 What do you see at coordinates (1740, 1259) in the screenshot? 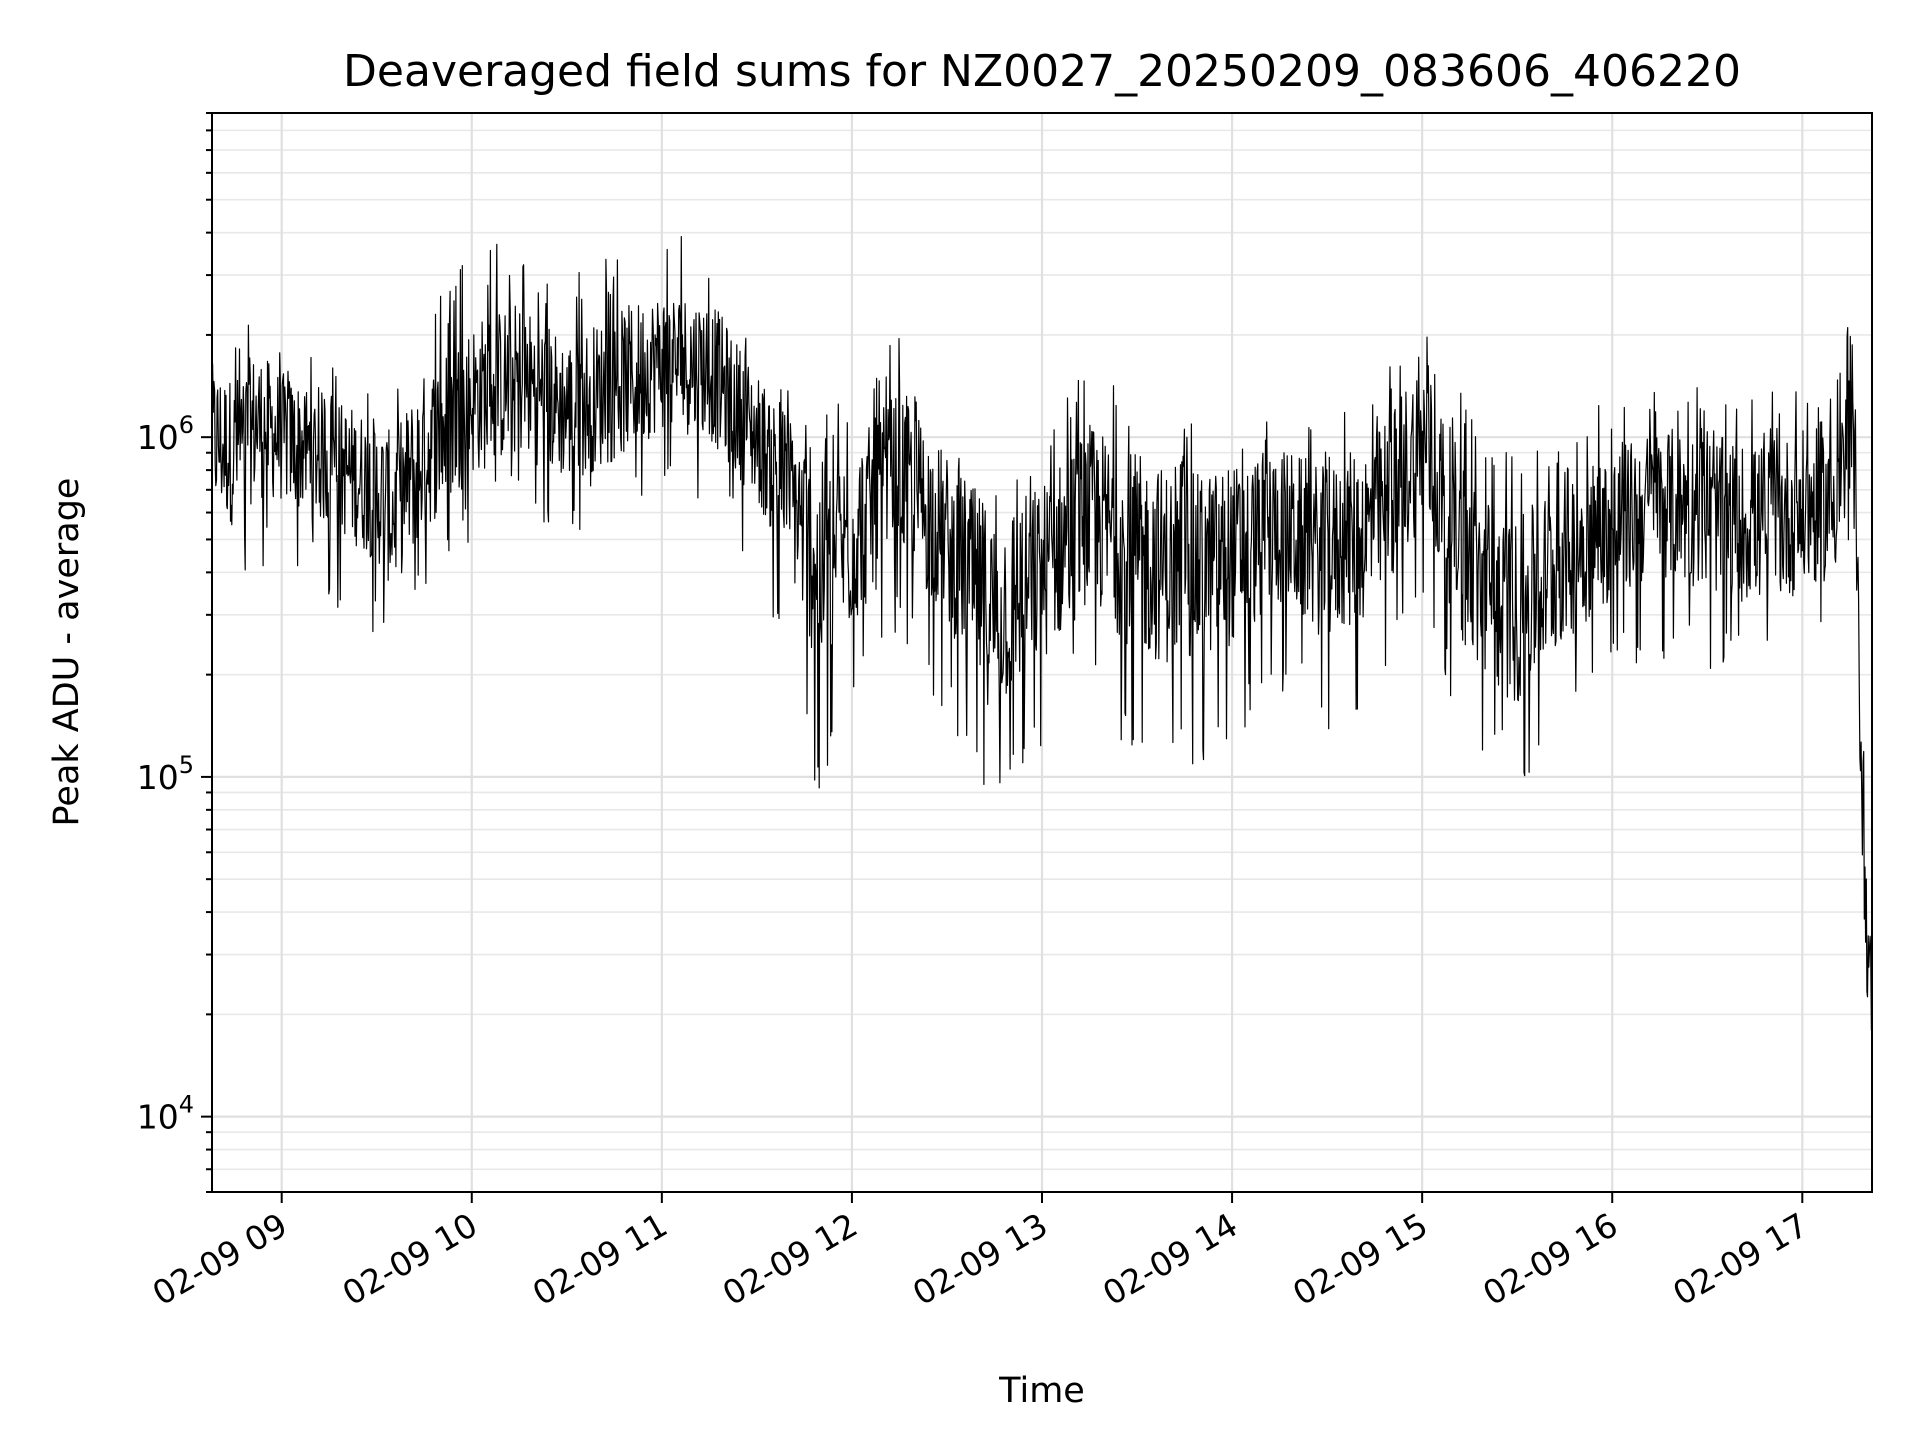
I see `x-tick-label: 02-09 17` at bounding box center [1740, 1259].